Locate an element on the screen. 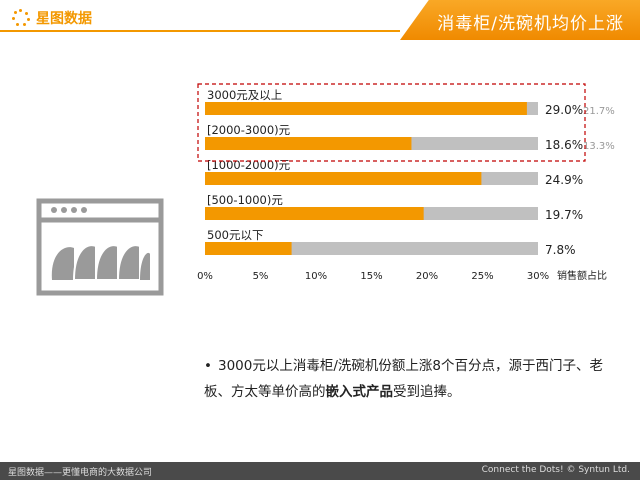 The image size is (640, 480). data-label: 7.8% is located at coordinates (560, 250).